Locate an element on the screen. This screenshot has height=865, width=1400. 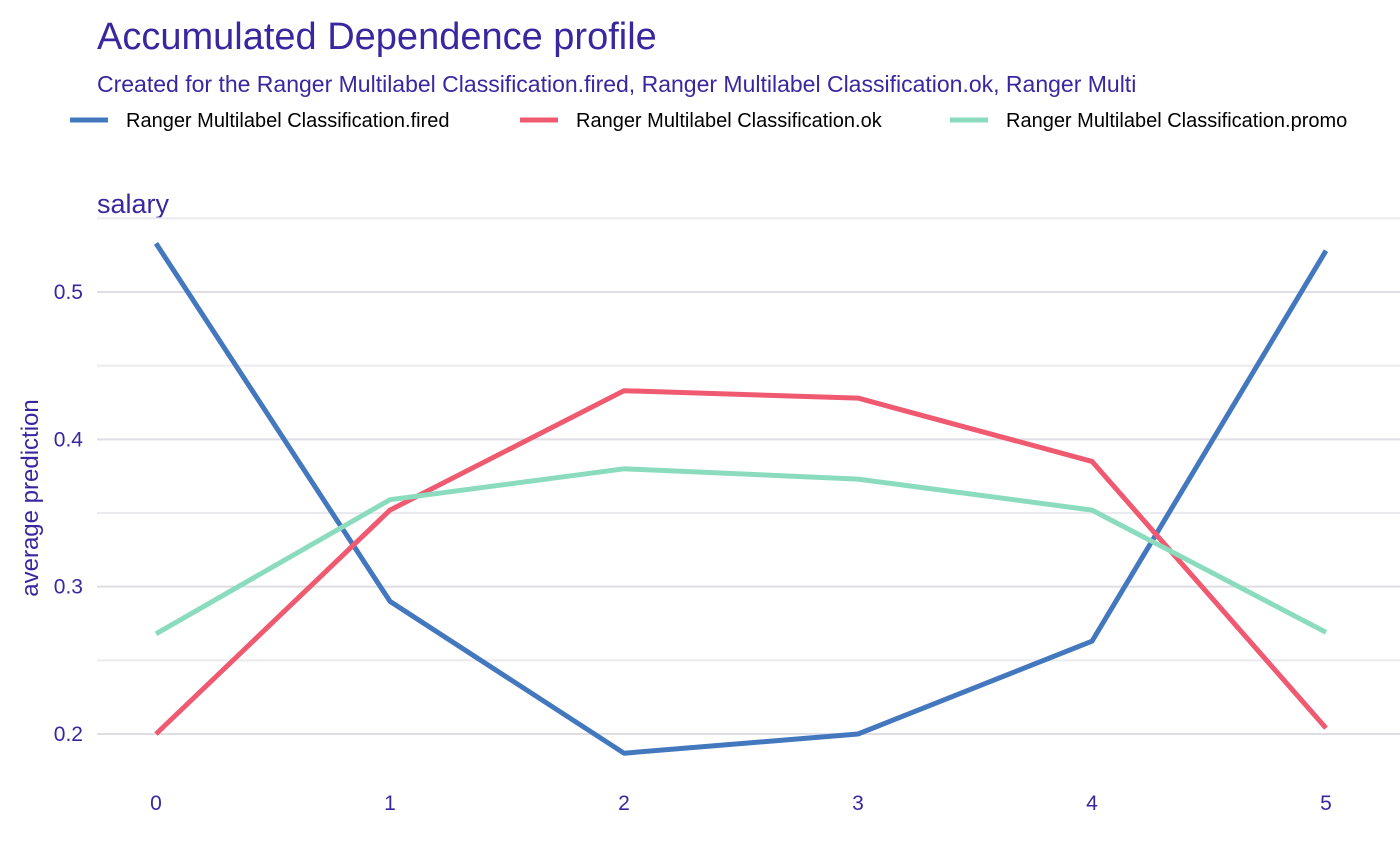
legend-label: Ranger Multilabel Classification.ok is located at coordinates (729, 121).